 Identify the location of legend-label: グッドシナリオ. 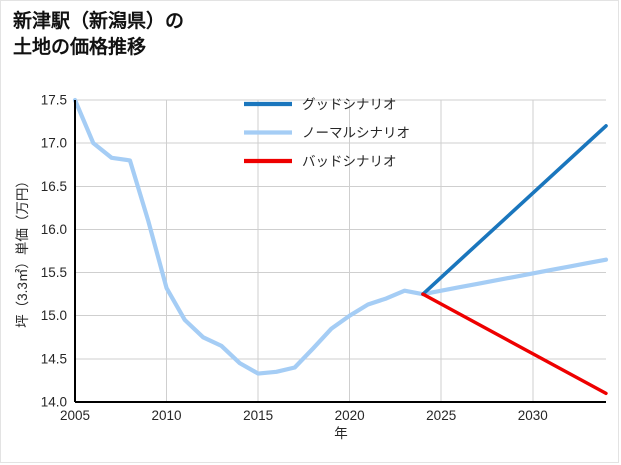
(349, 104).